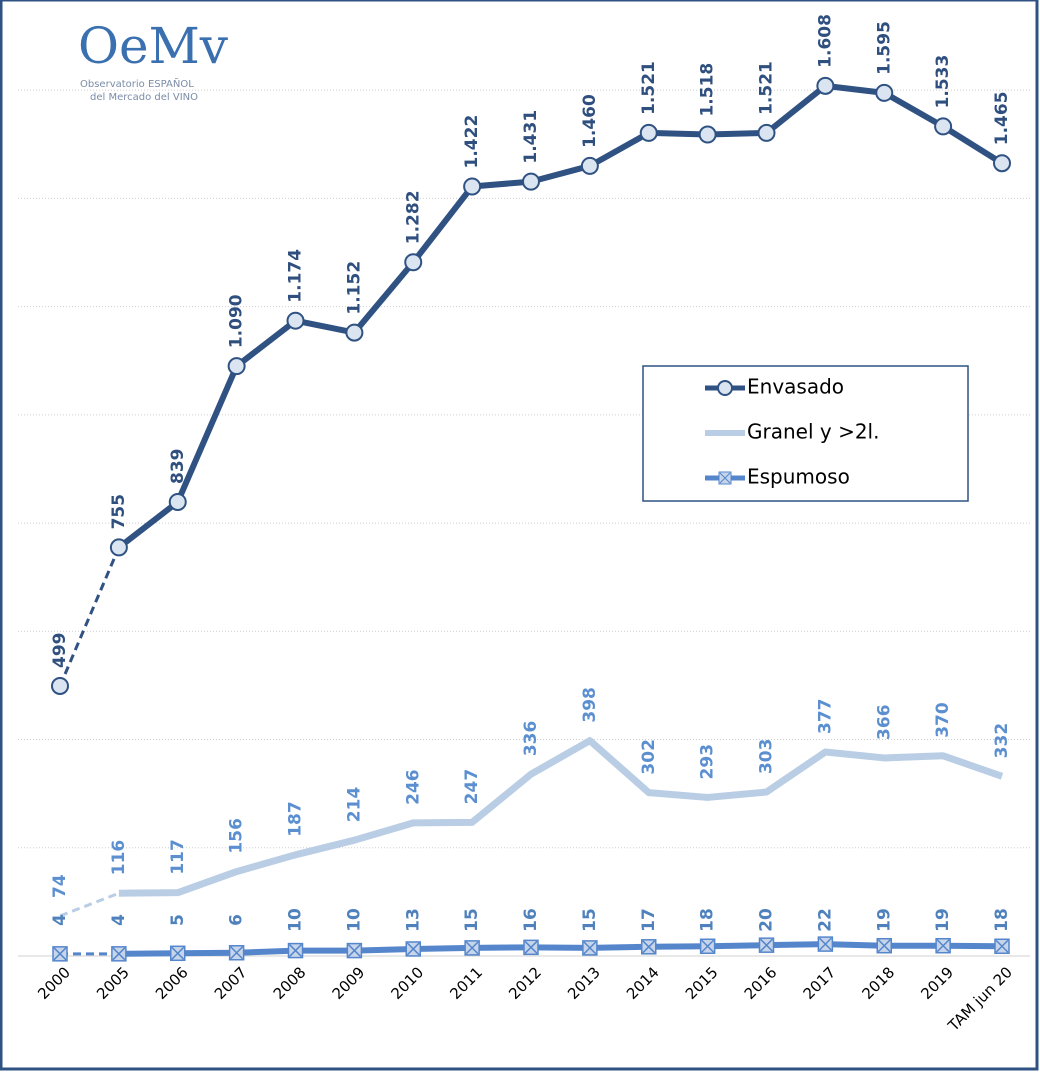 The image size is (1040, 1072). Describe the element at coordinates (884, 722) in the screenshot. I see `data-label: 366` at that location.